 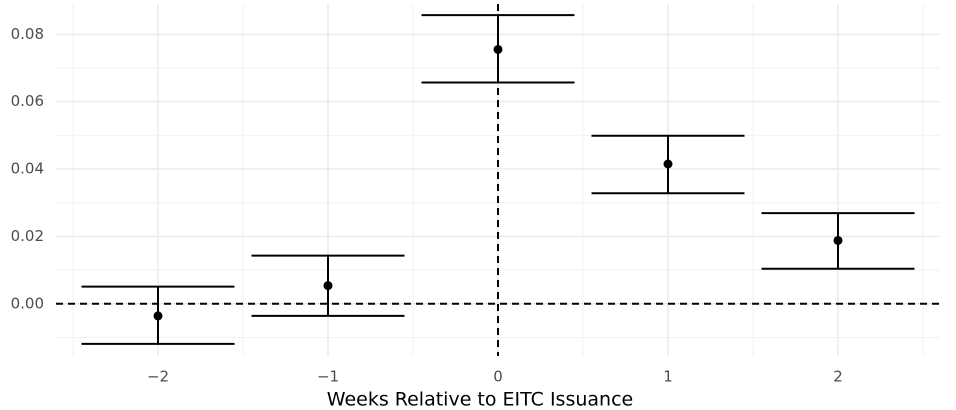 What do you see at coordinates (838, 377) in the screenshot?
I see `x-tick-label: 2` at bounding box center [838, 377].